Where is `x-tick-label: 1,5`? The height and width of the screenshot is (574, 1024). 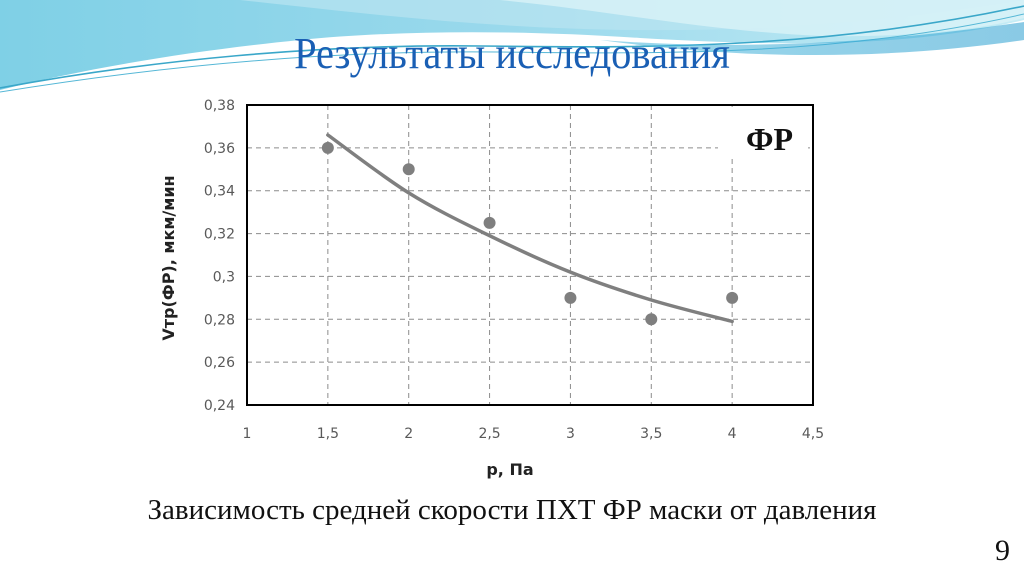
x-tick-label: 1,5 is located at coordinates (328, 434).